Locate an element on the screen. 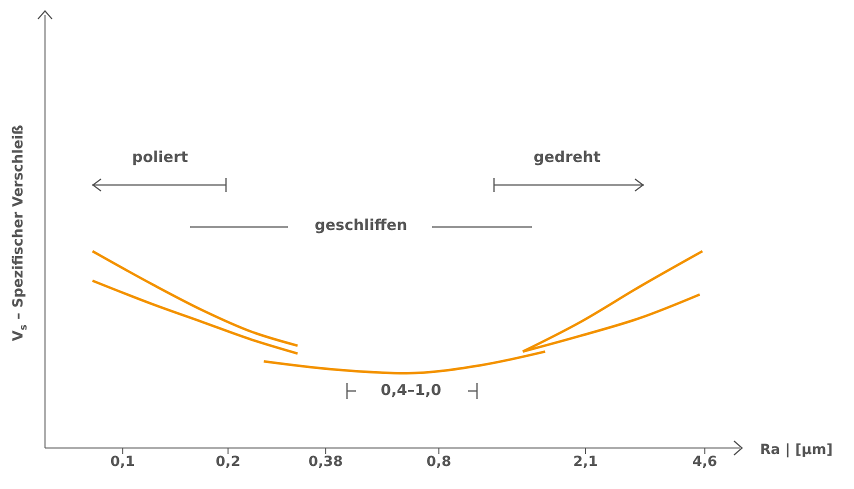 This screenshot has width=854, height=489. text: gedreht is located at coordinates (567, 157).